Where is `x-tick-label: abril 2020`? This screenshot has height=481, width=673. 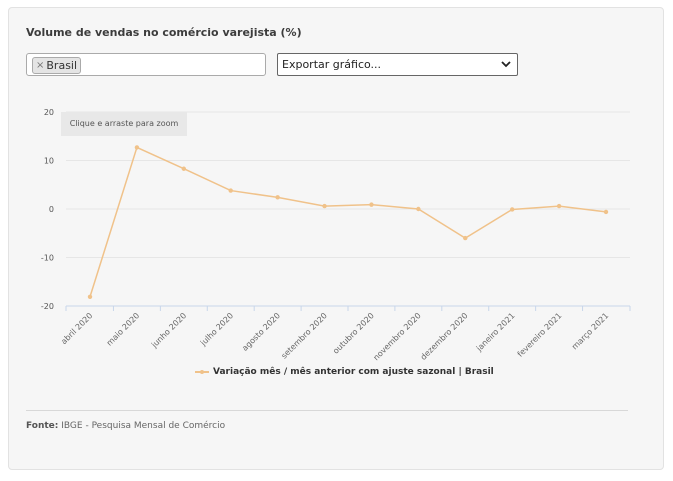 x-tick-label: abril 2020 is located at coordinates (76, 328).